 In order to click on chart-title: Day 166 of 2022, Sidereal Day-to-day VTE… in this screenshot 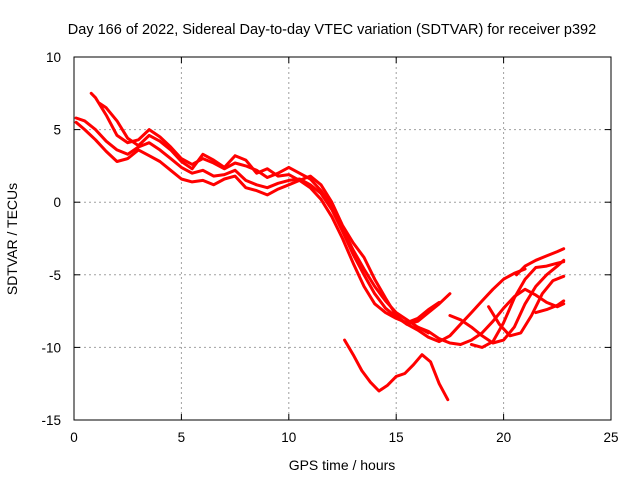, I will do `click(332, 30)`.